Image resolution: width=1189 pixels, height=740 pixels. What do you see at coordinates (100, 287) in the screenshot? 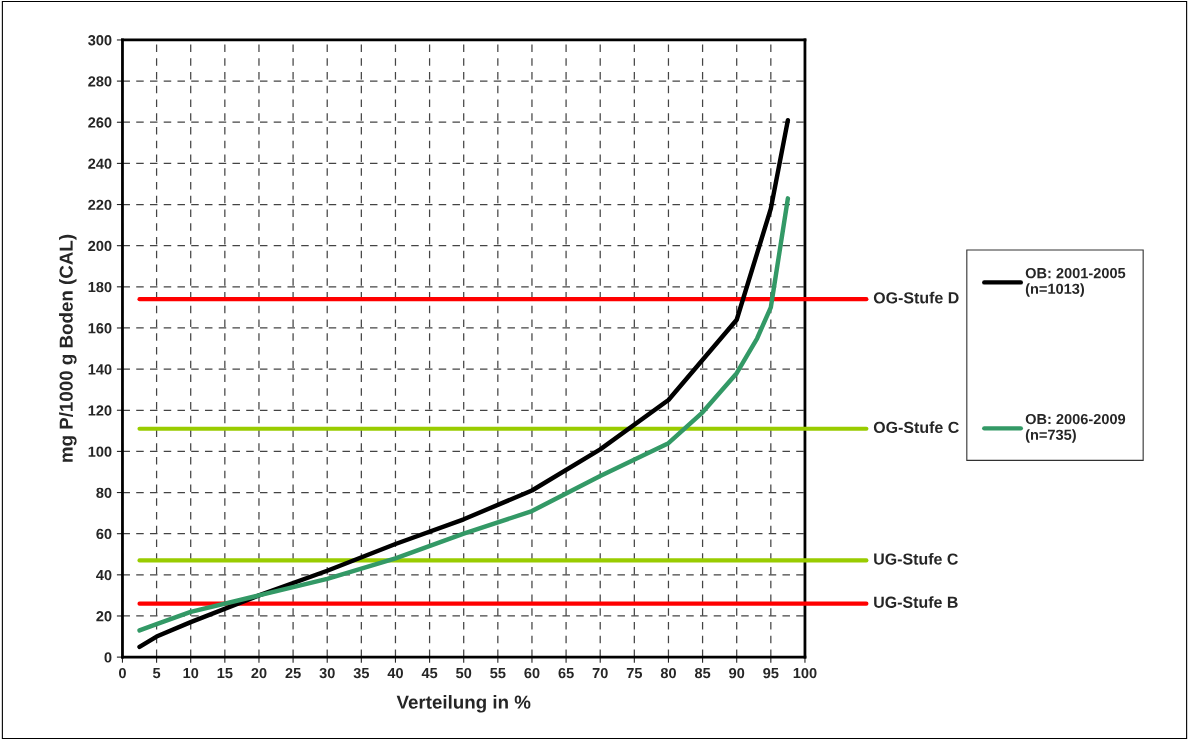
I see `y-tick-label: 180` at bounding box center [100, 287].